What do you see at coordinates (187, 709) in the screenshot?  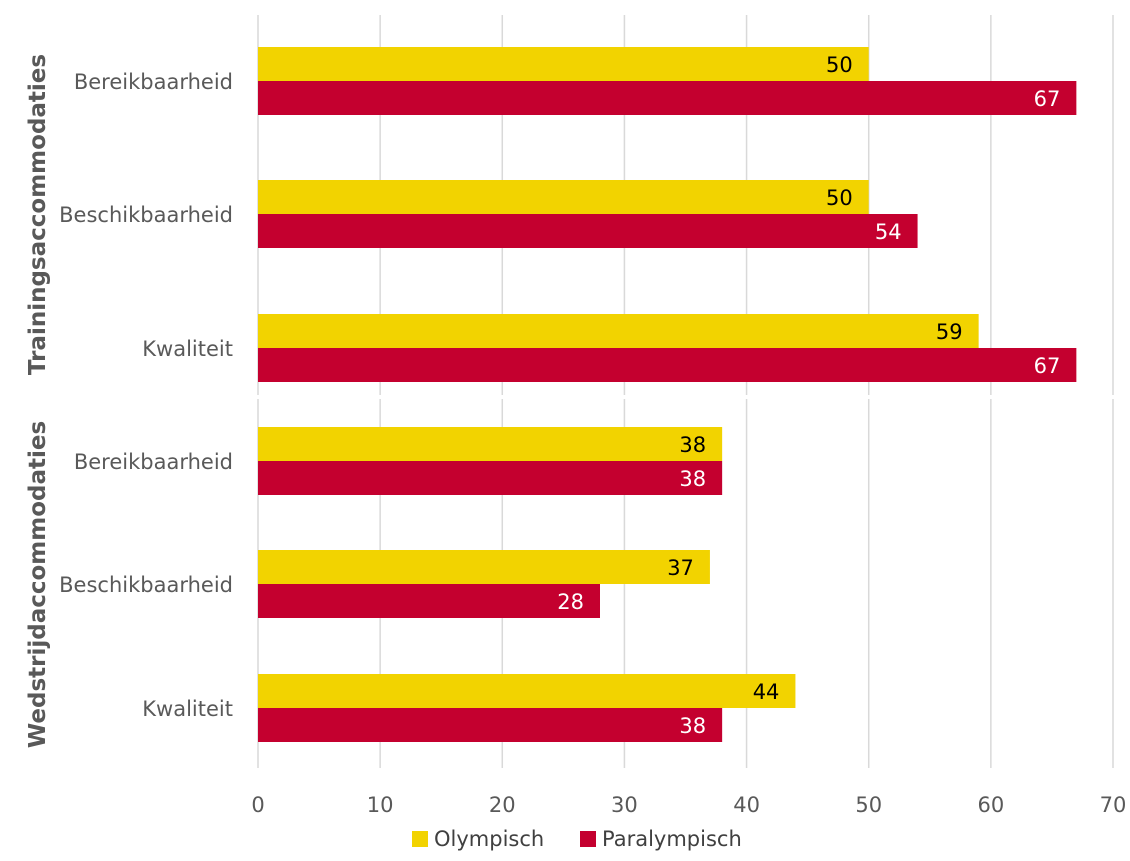 I see `category-label-5: Kwaliteit` at bounding box center [187, 709].